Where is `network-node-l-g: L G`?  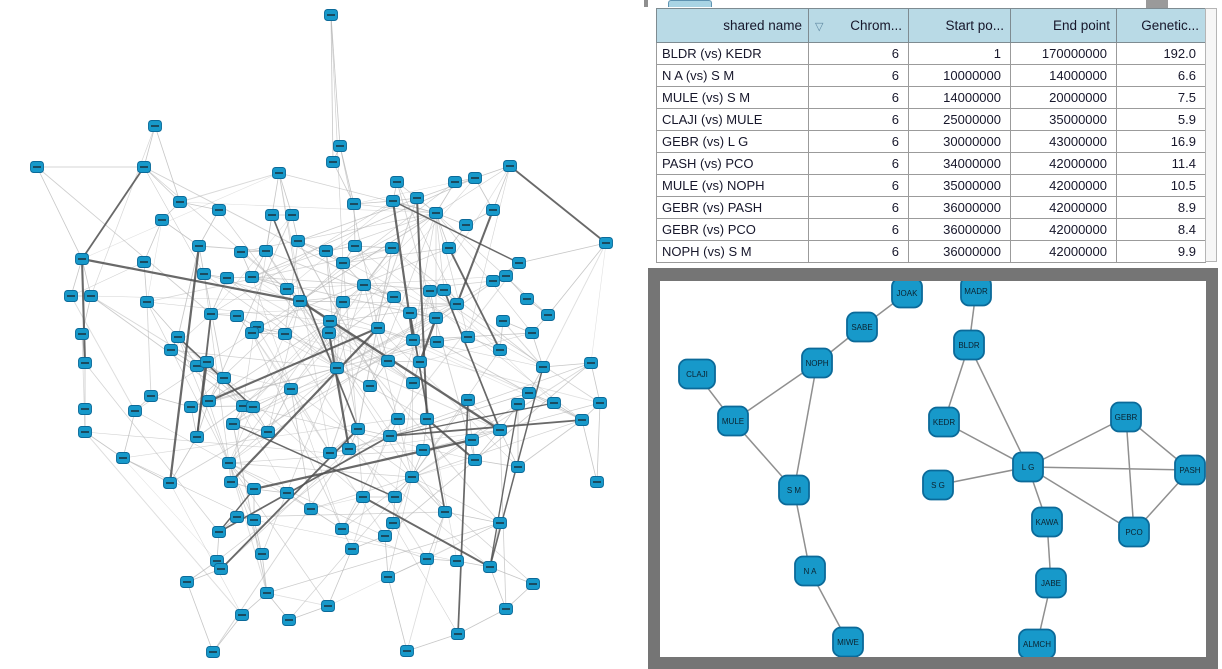 network-node-l-g: L G is located at coordinates (1028, 467).